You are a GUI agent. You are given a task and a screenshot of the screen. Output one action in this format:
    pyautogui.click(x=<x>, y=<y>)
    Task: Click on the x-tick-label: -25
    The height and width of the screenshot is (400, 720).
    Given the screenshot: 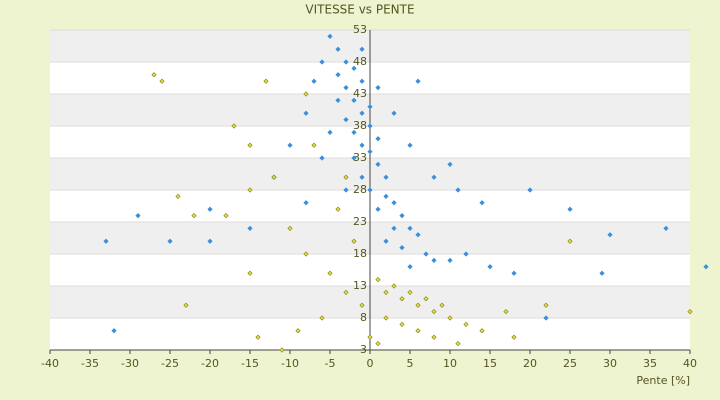 What is the action you would take?
    pyautogui.click(x=170, y=363)
    